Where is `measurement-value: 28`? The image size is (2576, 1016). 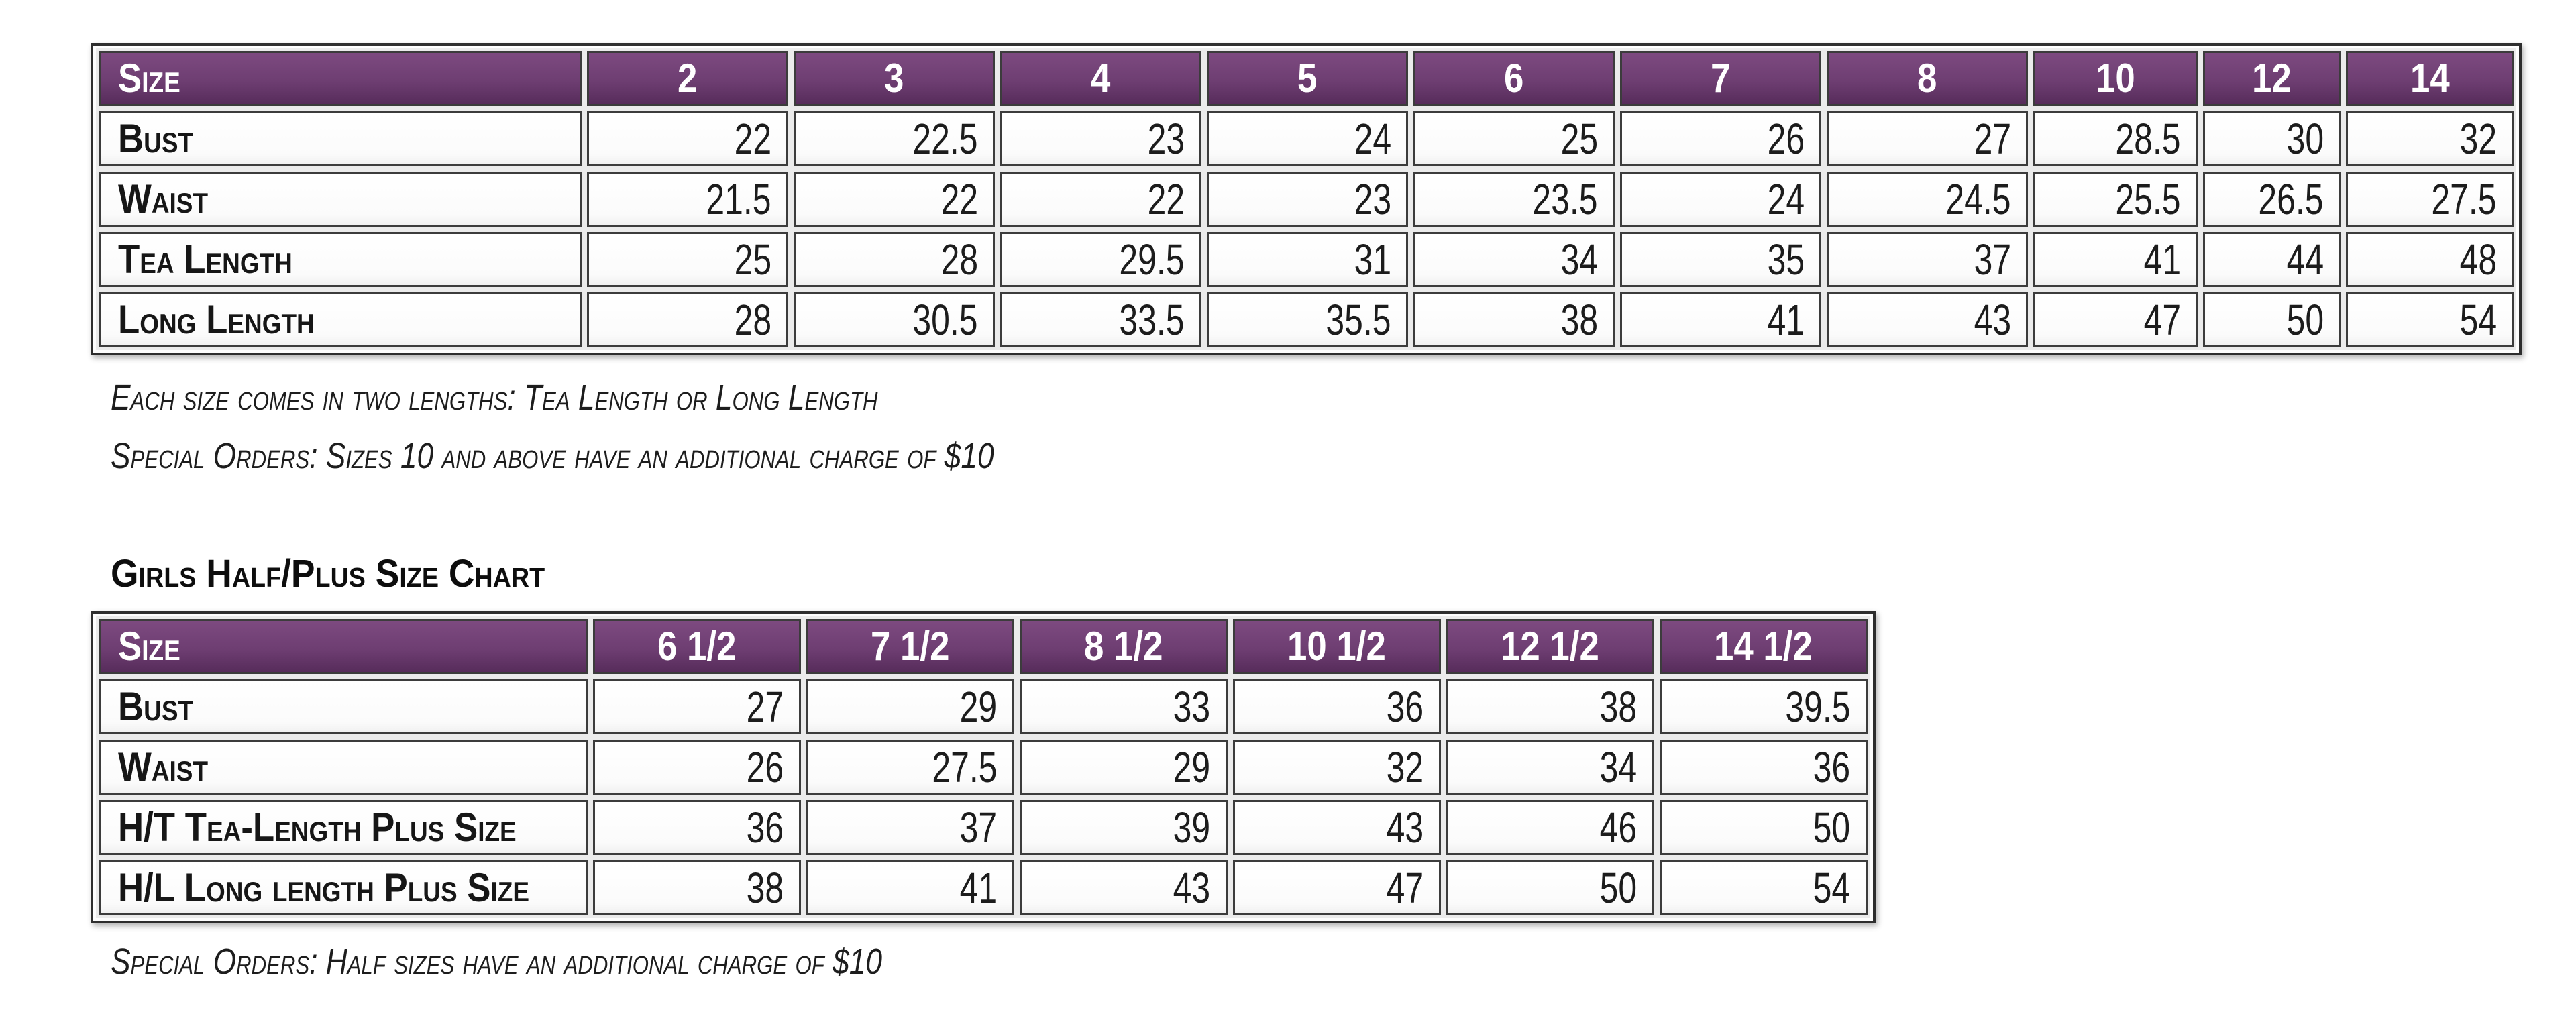 measurement-value: 28 is located at coordinates (752, 320).